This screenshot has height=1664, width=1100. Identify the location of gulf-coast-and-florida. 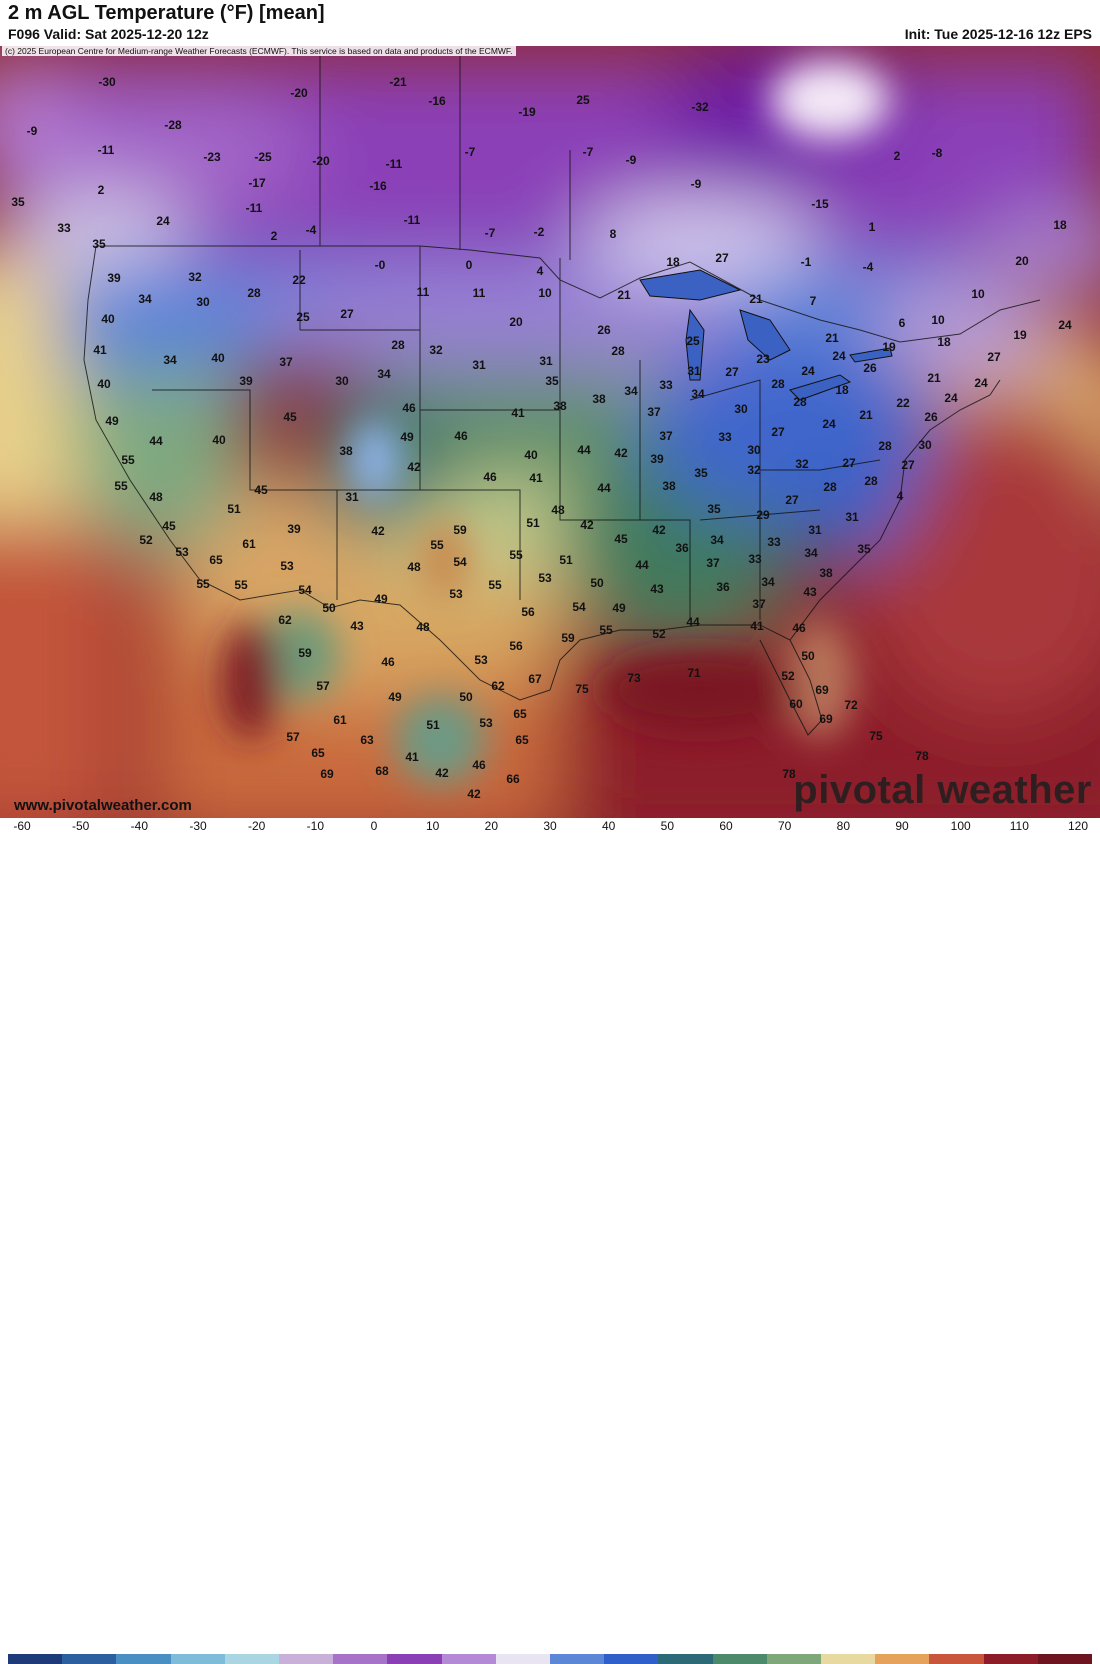
(686, 680).